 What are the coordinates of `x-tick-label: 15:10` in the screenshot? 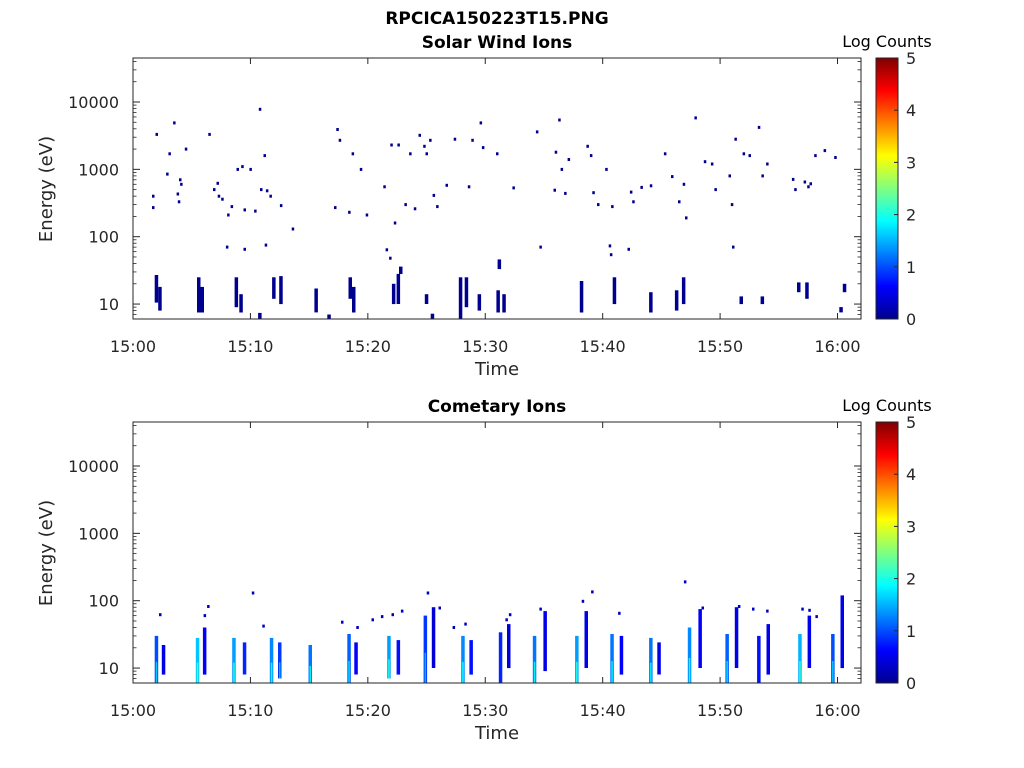 It's located at (250, 346).